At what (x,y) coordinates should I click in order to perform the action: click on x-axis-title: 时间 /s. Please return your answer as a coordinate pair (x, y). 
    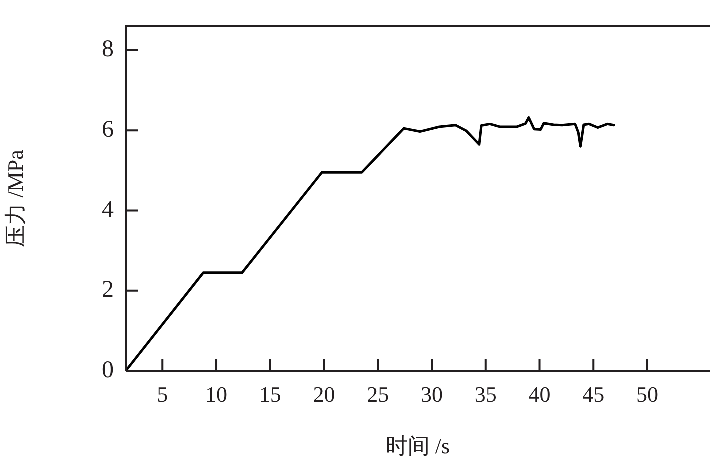
    Looking at the image, I should click on (418, 446).